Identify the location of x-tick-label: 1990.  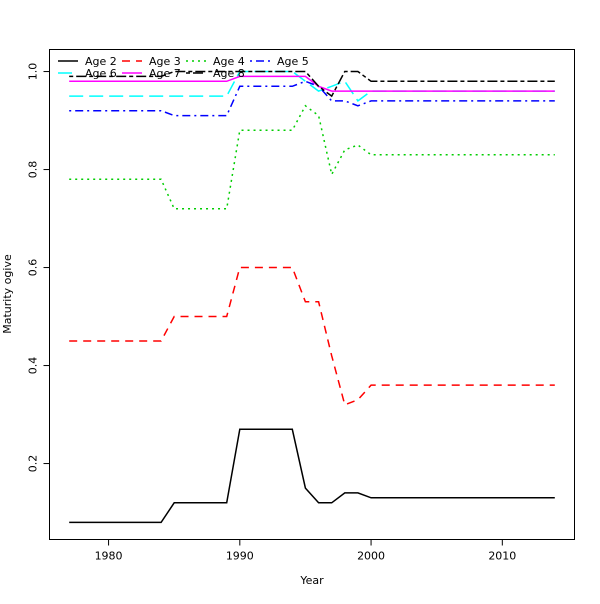
(240, 556).